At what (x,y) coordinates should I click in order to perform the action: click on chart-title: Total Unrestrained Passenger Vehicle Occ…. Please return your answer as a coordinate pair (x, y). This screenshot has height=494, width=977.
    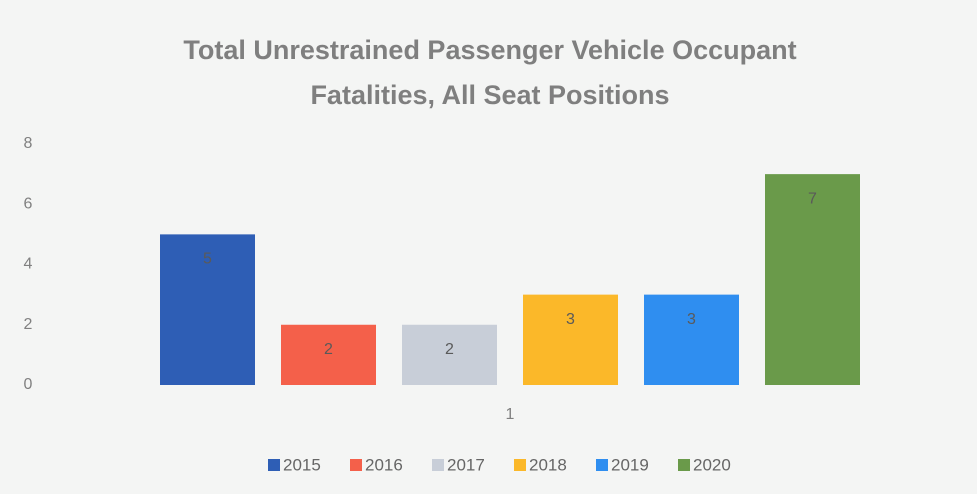
    Looking at the image, I should click on (490, 72).